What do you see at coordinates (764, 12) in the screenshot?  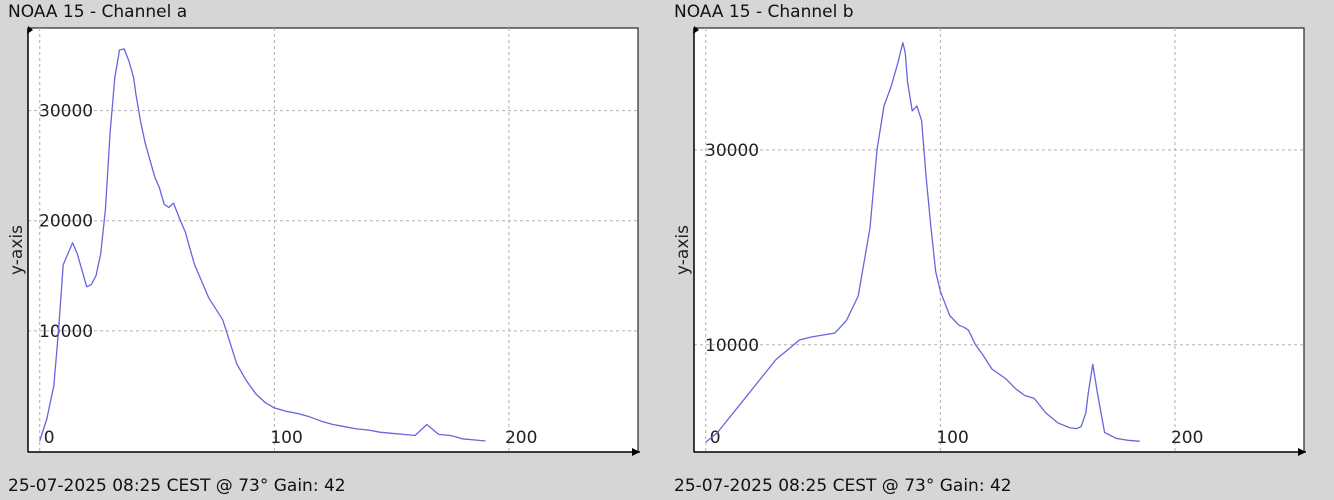 I see `chart-title: NOAA 15 - Channel b` at bounding box center [764, 12].